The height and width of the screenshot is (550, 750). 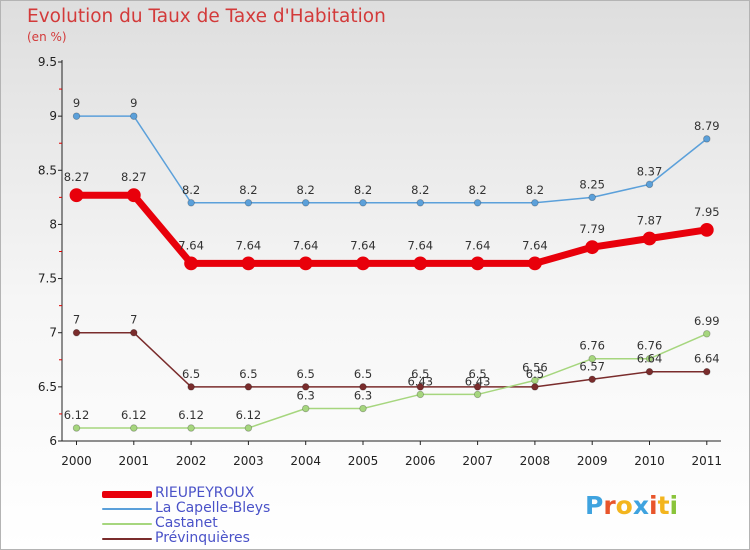 What do you see at coordinates (205, 493) in the screenshot?
I see `legend-label: RIEUPEYROUX` at bounding box center [205, 493].